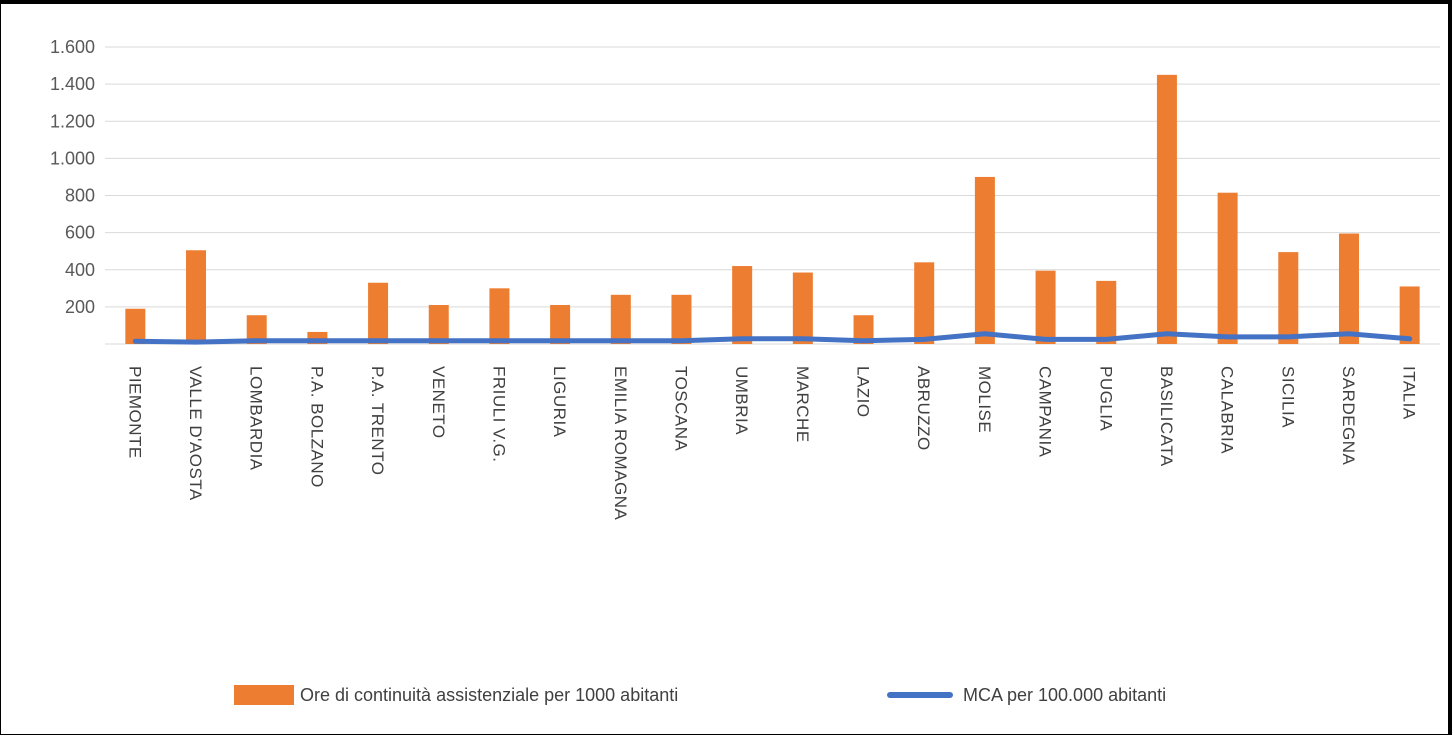 This screenshot has height=737, width=1454. What do you see at coordinates (195, 433) in the screenshot?
I see `x-tick-label: VALLE D'AOSTA` at bounding box center [195, 433].